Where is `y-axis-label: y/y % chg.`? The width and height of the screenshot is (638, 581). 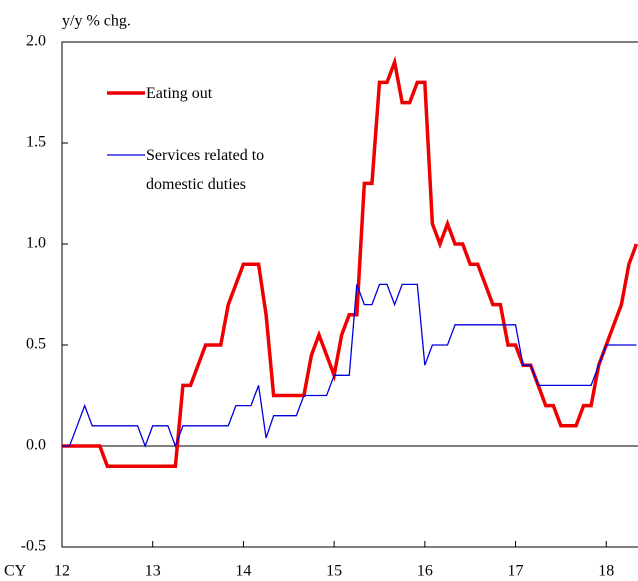
y-axis-label: y/y % chg. is located at coordinates (96, 21).